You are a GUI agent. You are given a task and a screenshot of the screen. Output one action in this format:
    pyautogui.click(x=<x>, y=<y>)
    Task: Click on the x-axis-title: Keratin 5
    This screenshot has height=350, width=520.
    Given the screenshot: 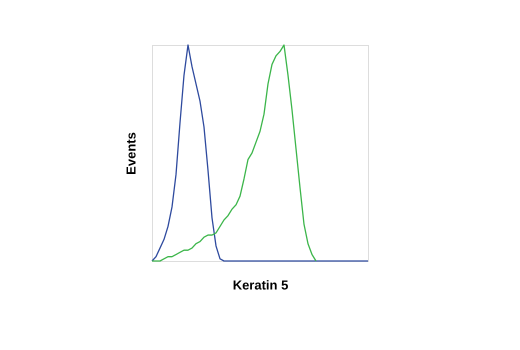 What is the action you would take?
    pyautogui.click(x=260, y=285)
    